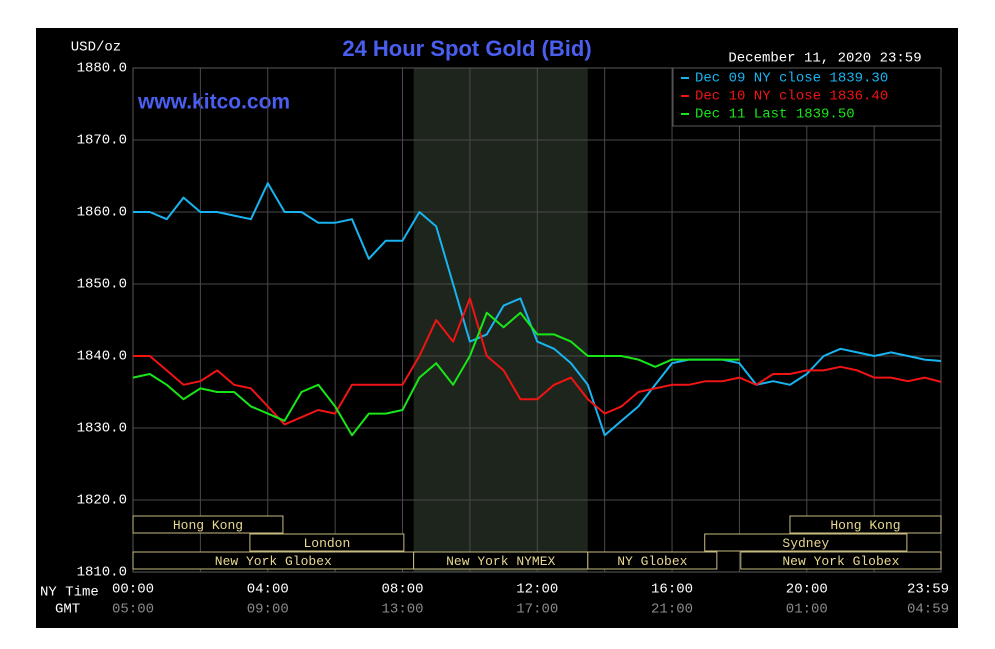 Image resolution: width=995 pixels, height=649 pixels. Describe the element at coordinates (791, 79) in the screenshot. I see `legend-label: Dec 09 NY close 1839.30` at that location.